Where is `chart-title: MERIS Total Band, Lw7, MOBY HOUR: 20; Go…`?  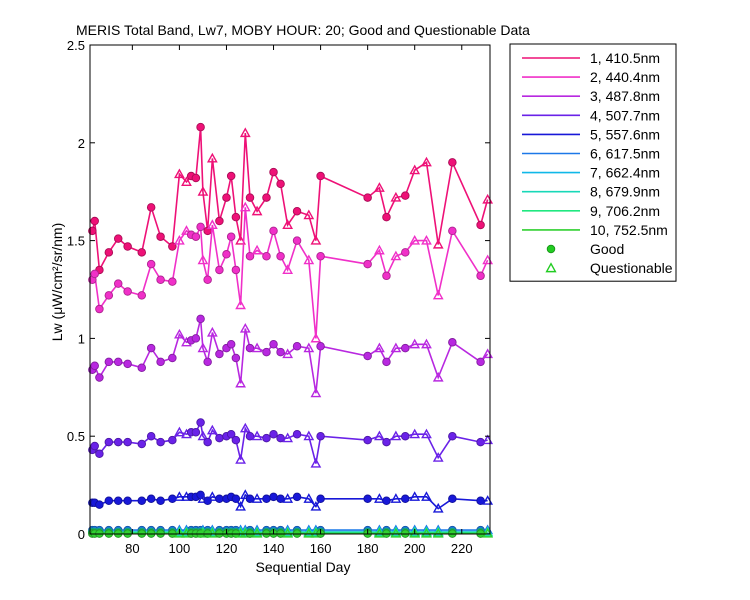
chart-title: MERIS Total Band, Lw7, MOBY HOUR: 20; Go… is located at coordinates (303, 30).